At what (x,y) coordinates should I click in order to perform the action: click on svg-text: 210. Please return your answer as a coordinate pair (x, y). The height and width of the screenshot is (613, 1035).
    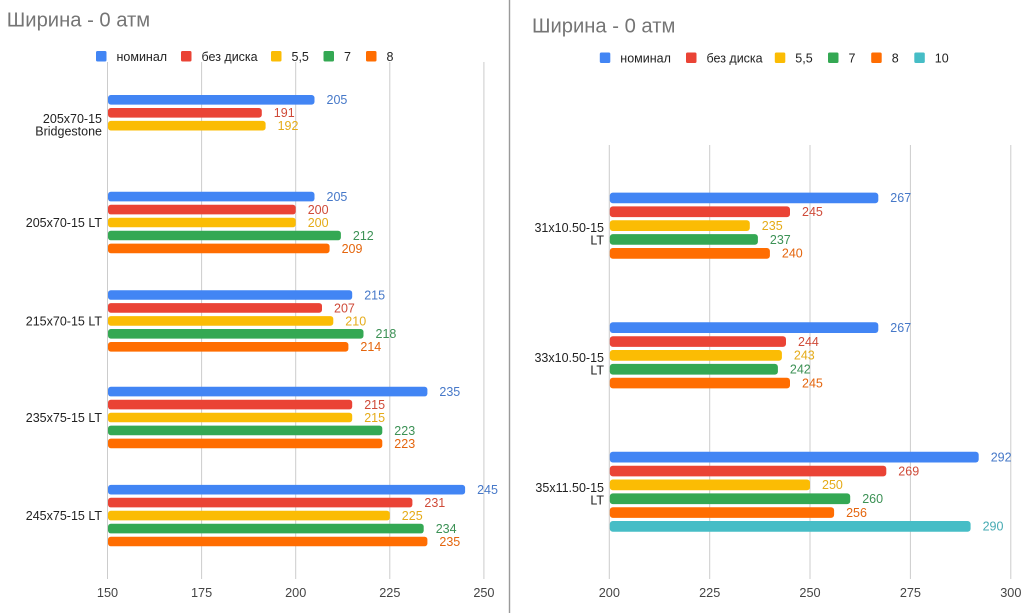
    Looking at the image, I should click on (355, 321).